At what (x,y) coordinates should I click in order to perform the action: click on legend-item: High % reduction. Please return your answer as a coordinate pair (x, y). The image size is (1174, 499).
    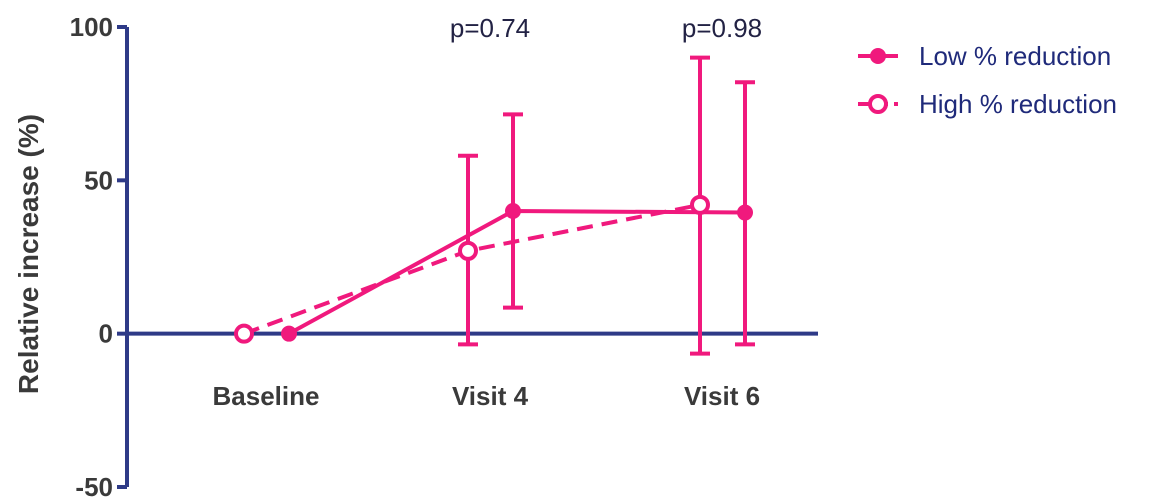
    Looking at the image, I should click on (987, 104).